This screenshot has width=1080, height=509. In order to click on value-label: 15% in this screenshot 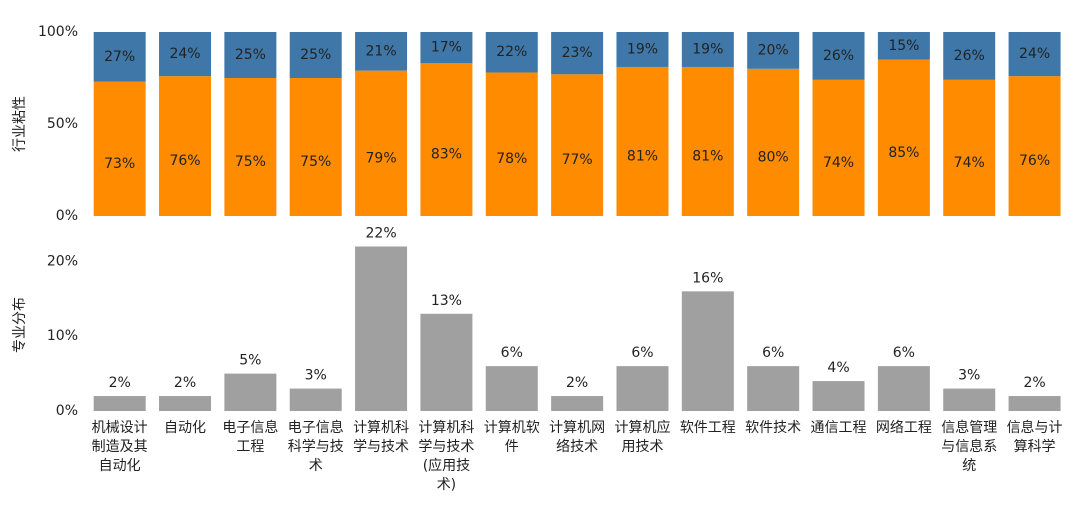, I will do `click(903, 46)`.